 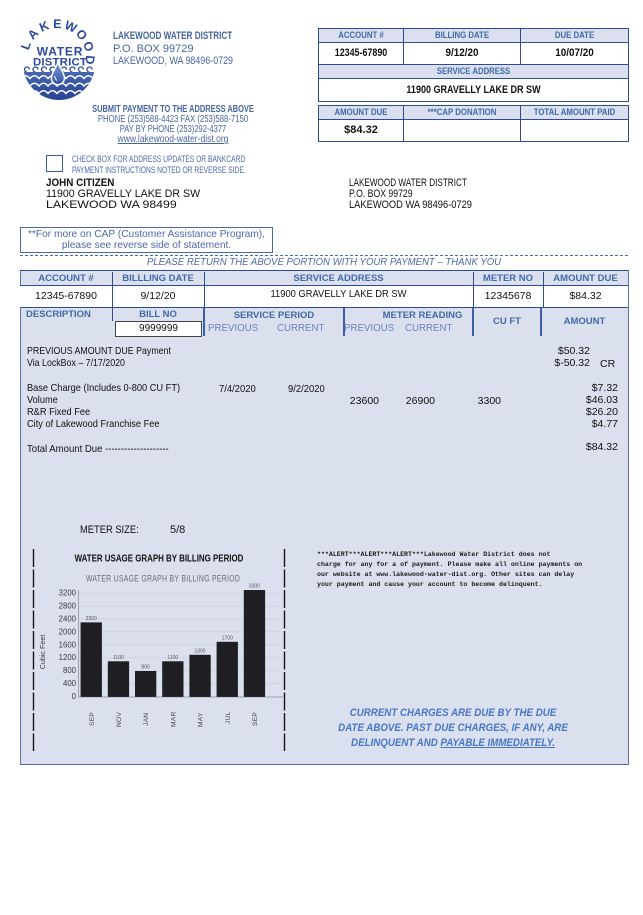 I want to click on svg-text: NOV, so click(x=119, y=719).